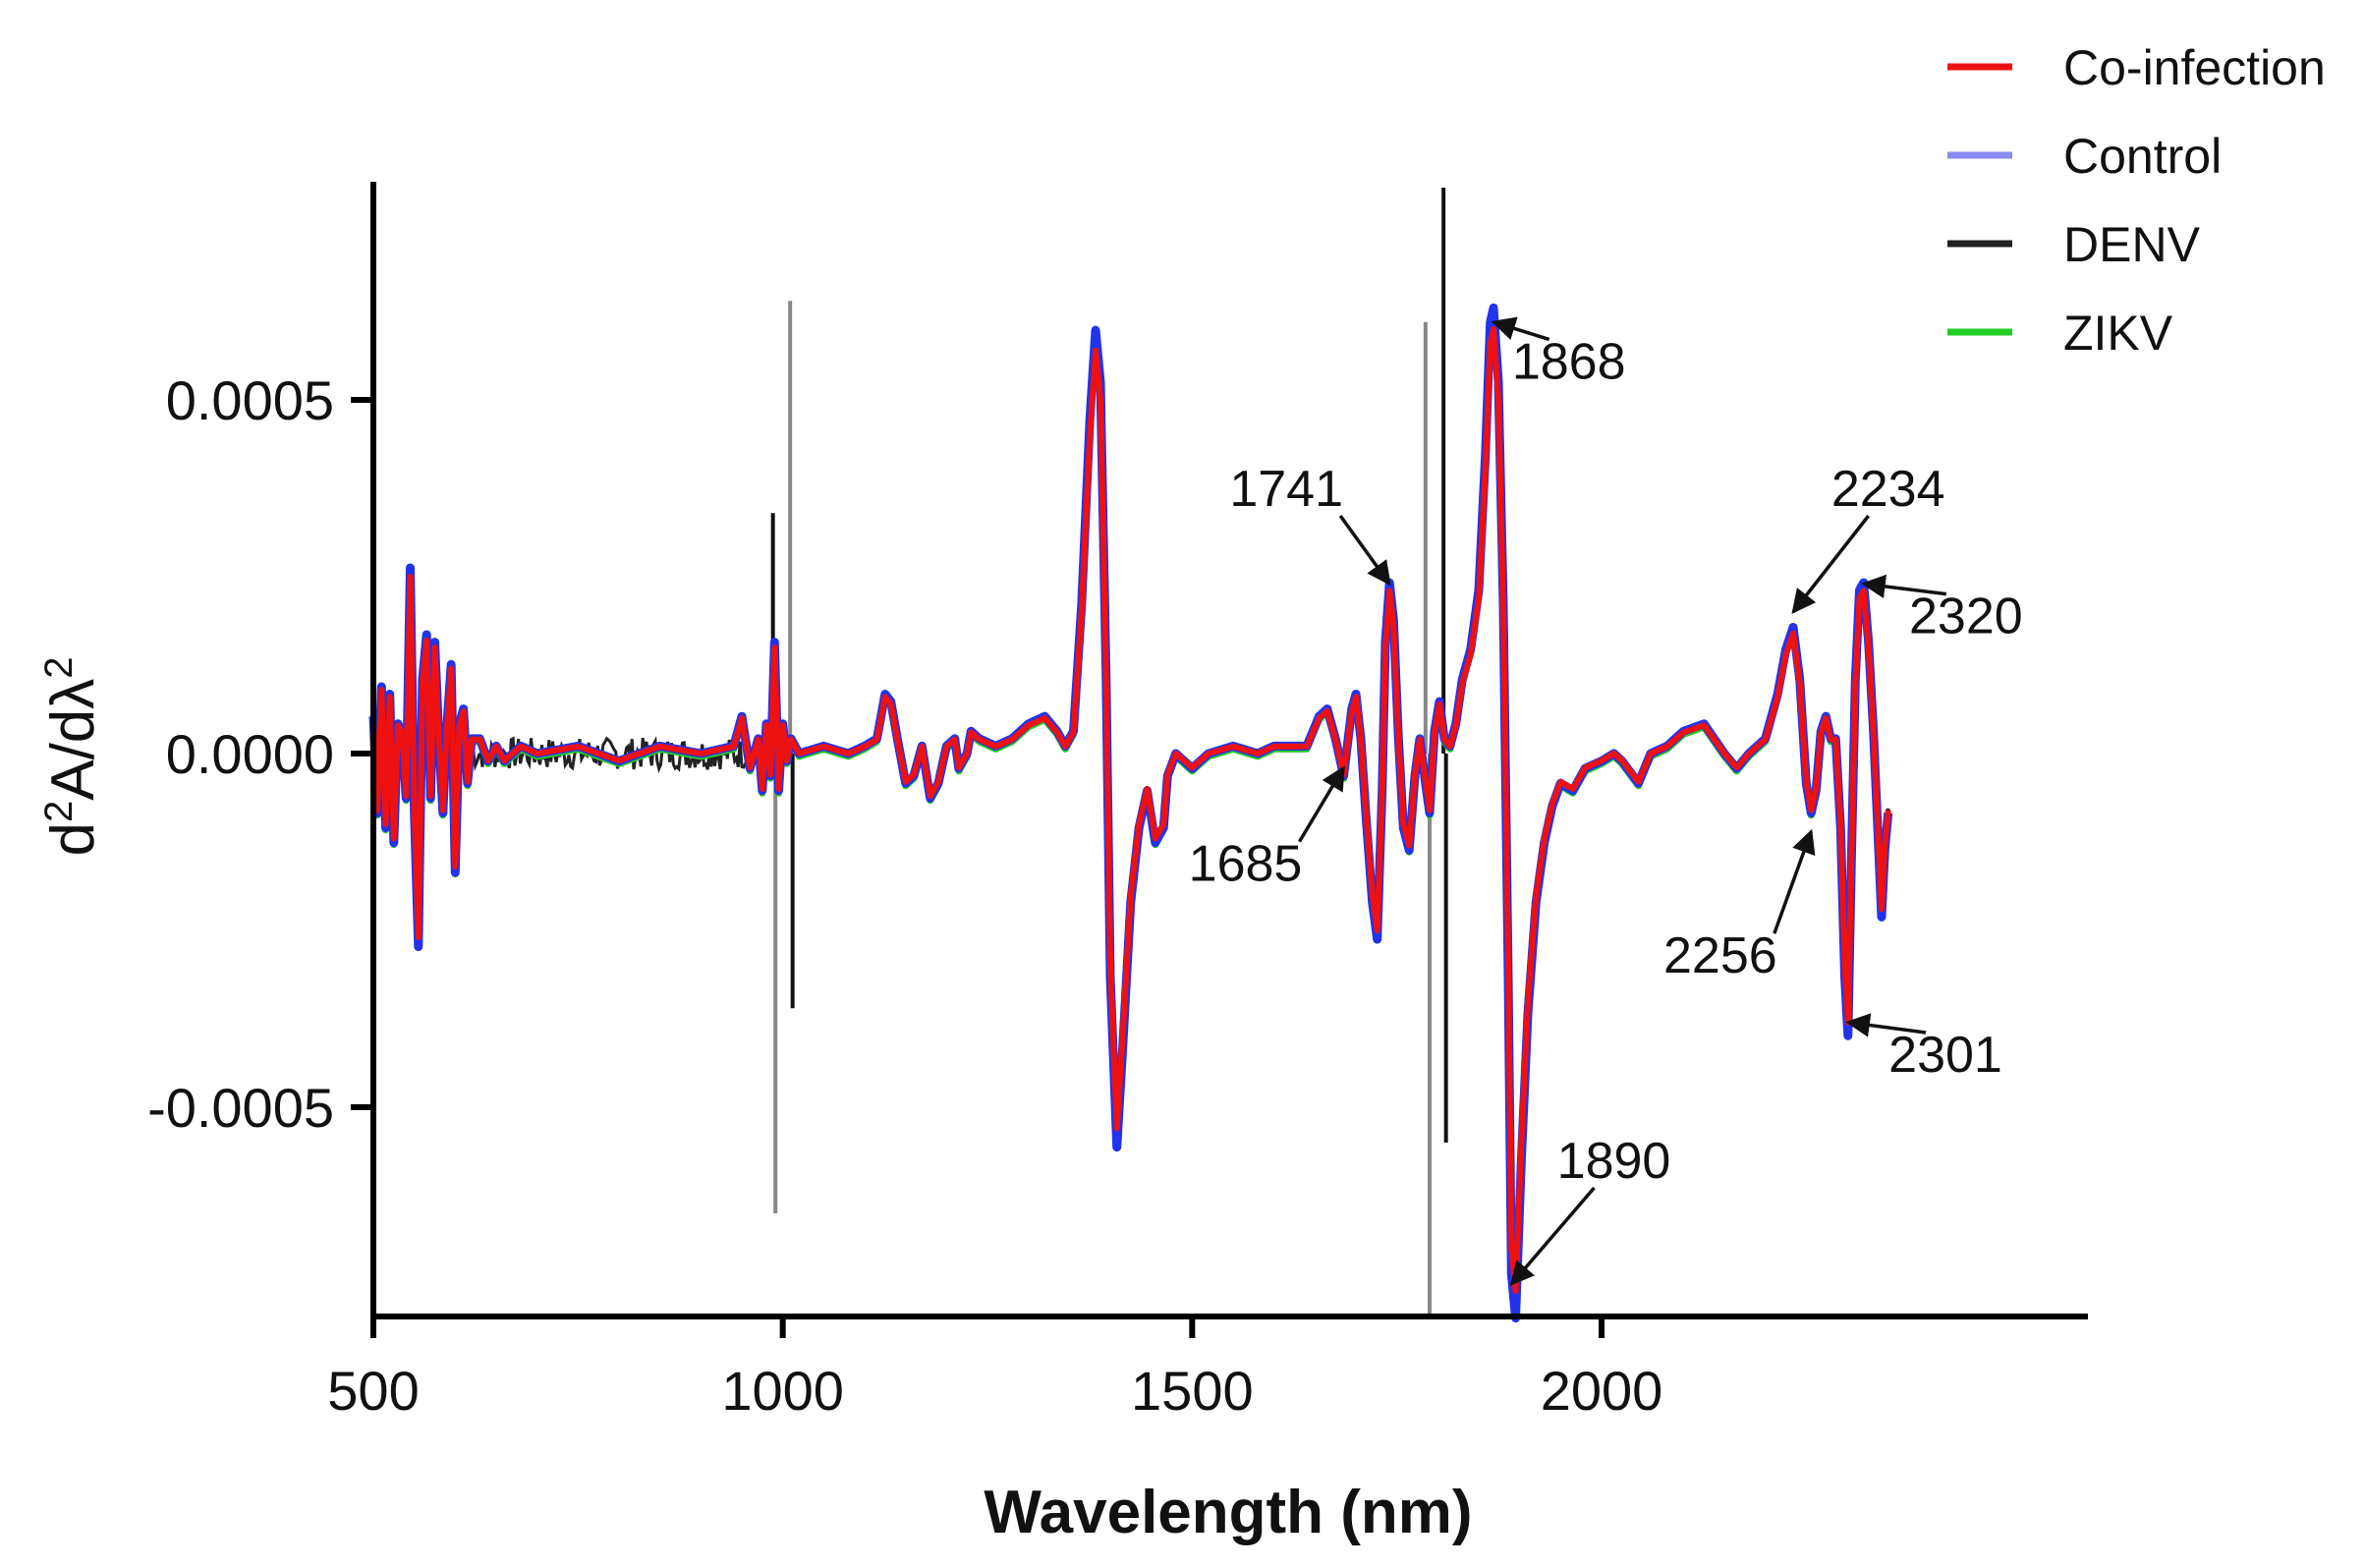 The image size is (2365, 1568). Describe the element at coordinates (1614, 1161) in the screenshot. I see `annotation-label-1890: 1890` at that location.